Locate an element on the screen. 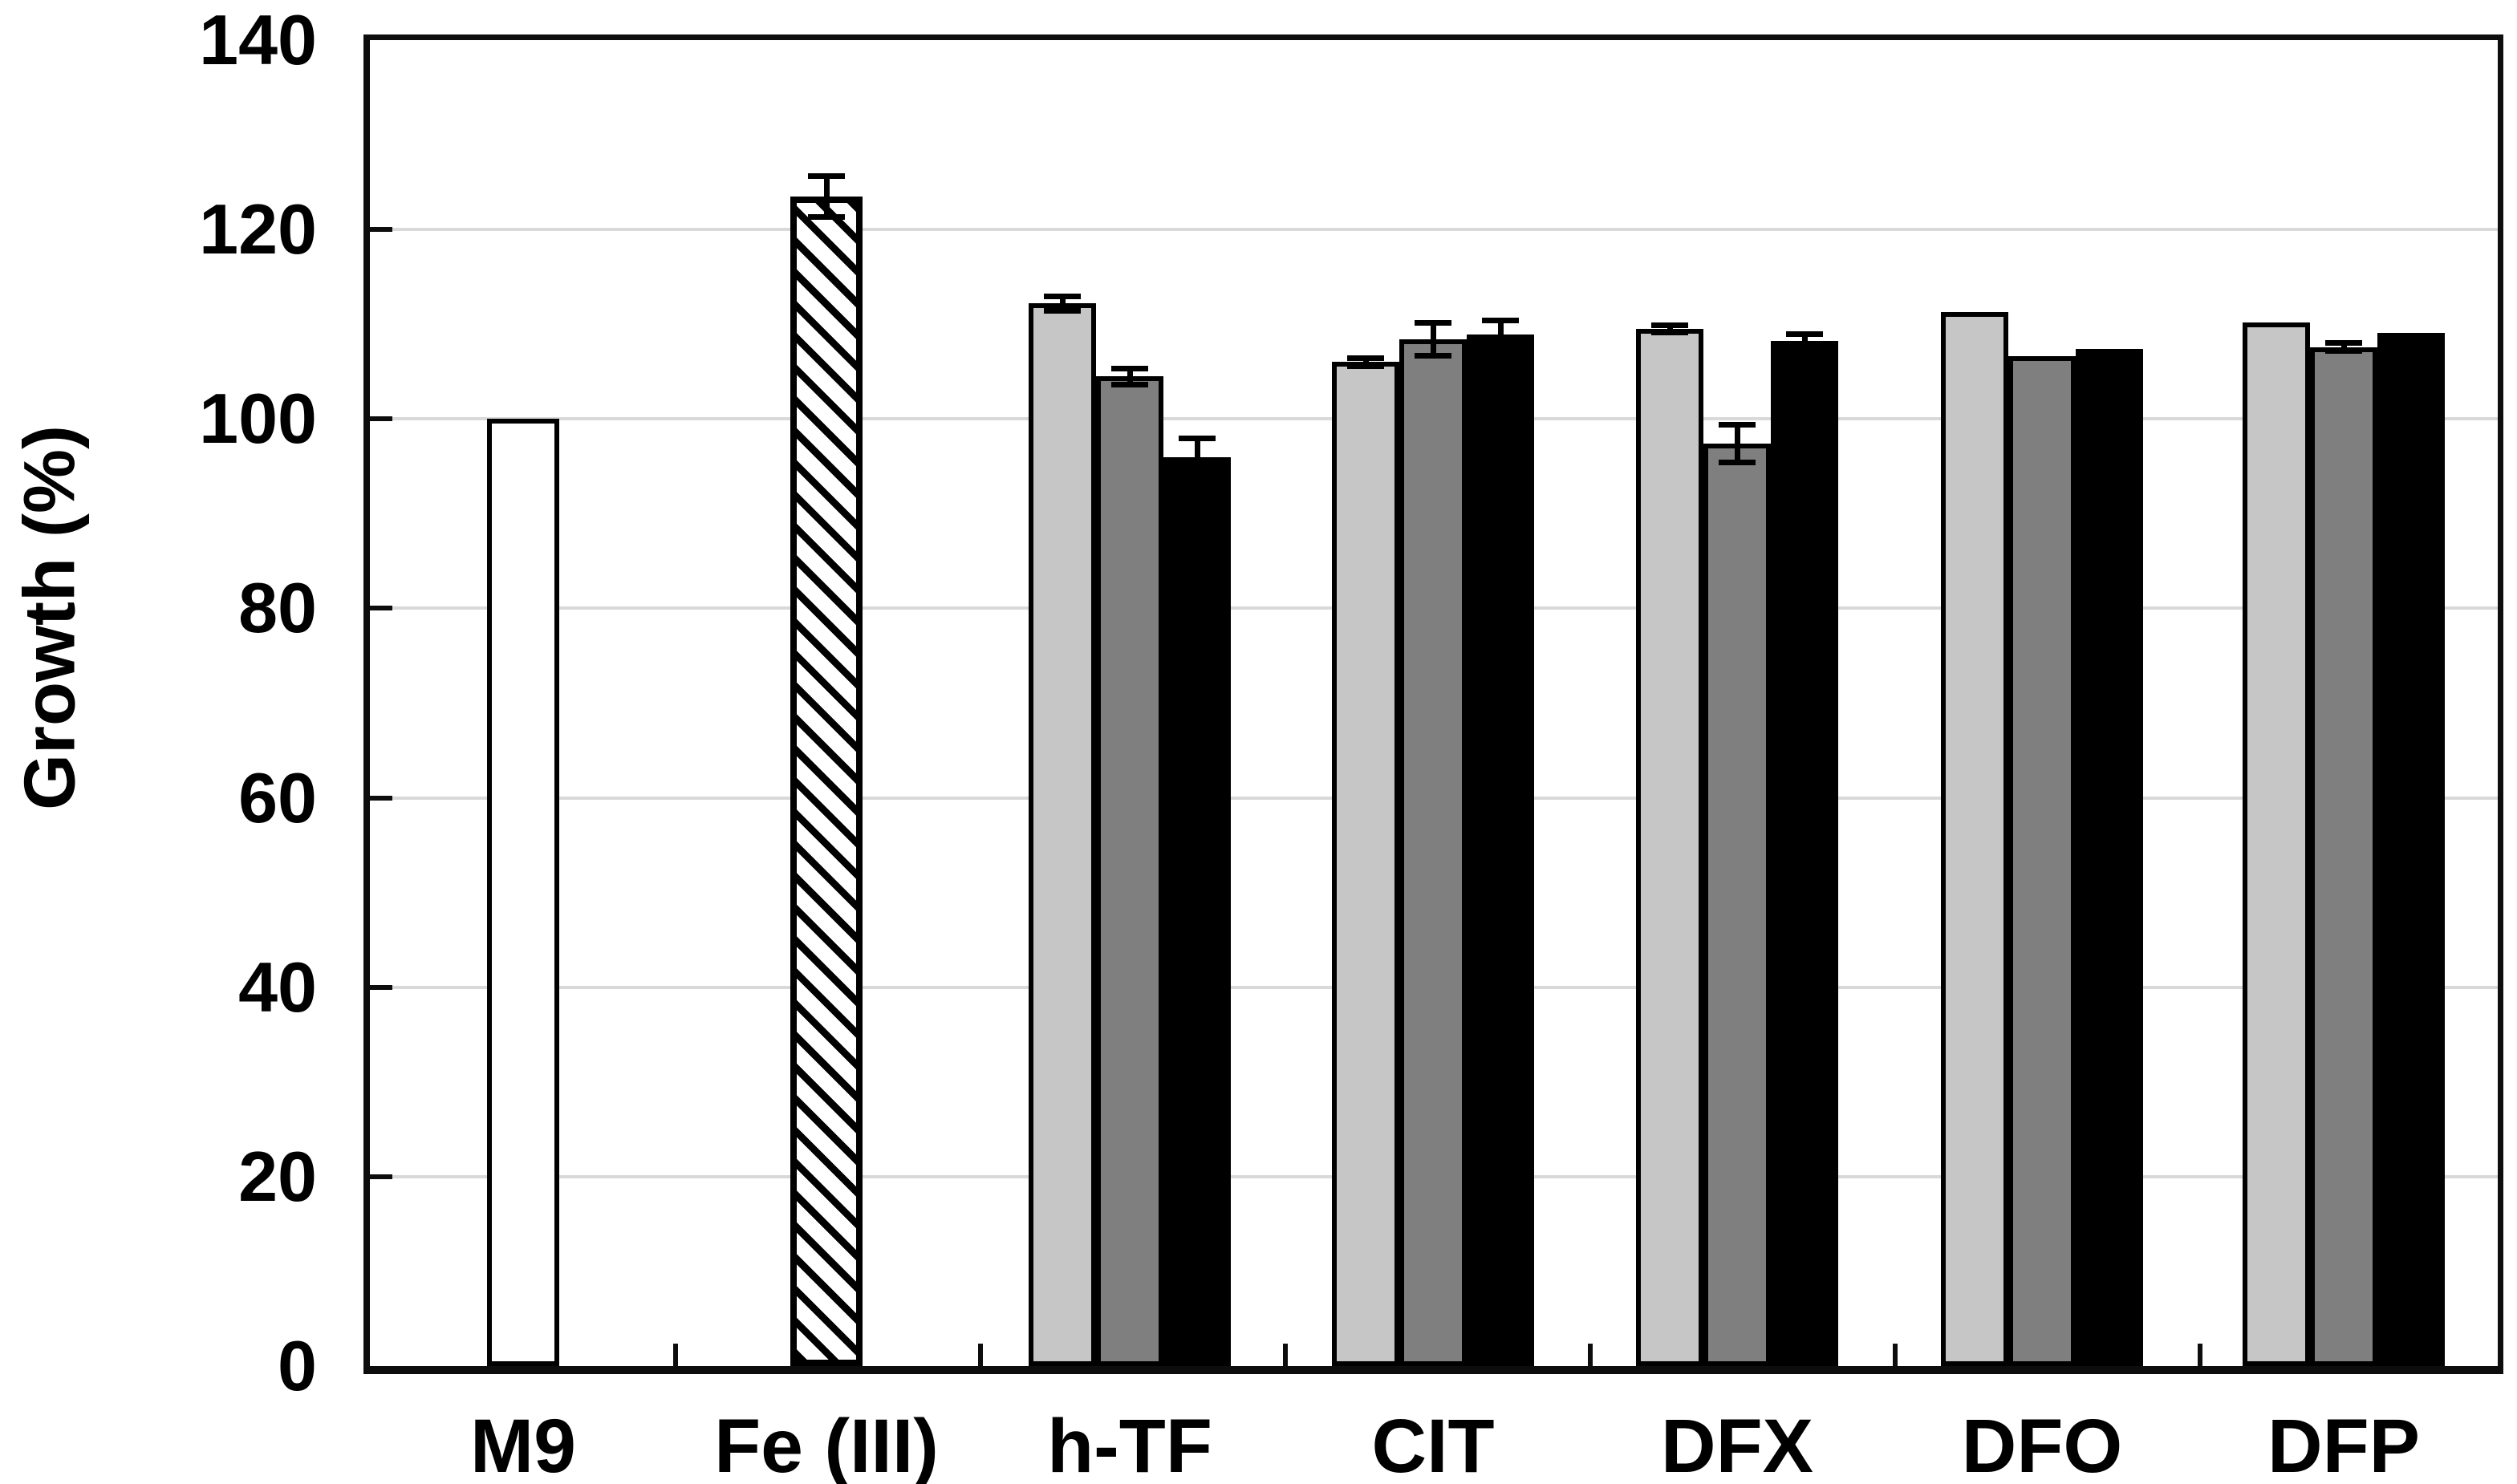 The height and width of the screenshot is (1484, 2517). error-bar-h-tf-black is located at coordinates (1197, 457).